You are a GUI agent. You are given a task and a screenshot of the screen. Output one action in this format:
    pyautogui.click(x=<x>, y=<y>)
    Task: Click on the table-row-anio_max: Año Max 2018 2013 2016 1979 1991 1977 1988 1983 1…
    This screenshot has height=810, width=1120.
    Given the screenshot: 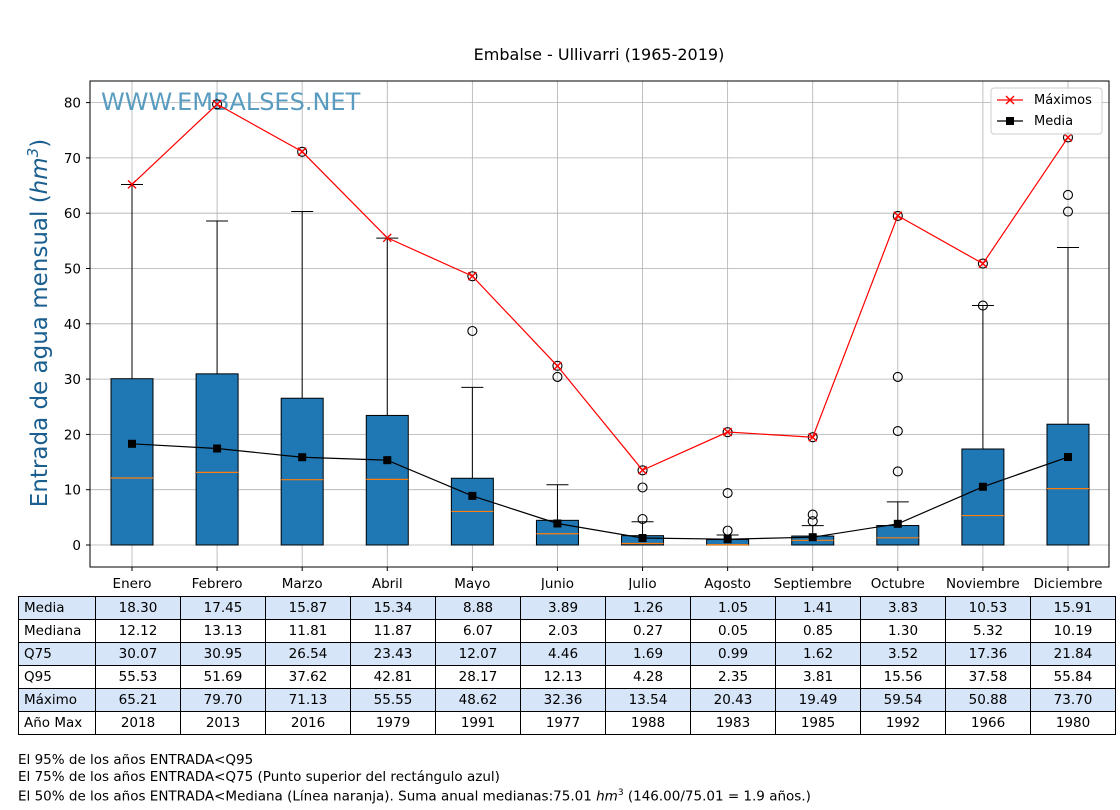 What is the action you would take?
    pyautogui.click(x=567, y=723)
    